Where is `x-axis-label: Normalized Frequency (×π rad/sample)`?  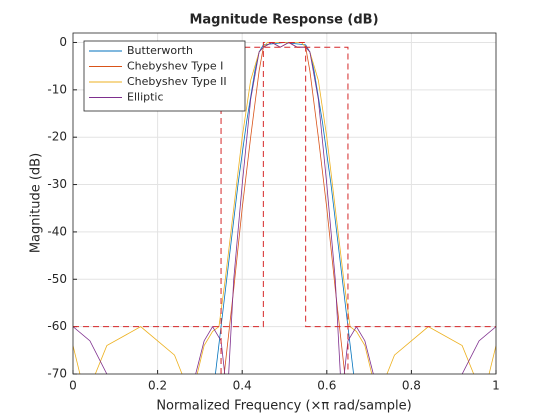 x-axis-label: Normalized Frequency (×π rad/sample) is located at coordinates (283, 406).